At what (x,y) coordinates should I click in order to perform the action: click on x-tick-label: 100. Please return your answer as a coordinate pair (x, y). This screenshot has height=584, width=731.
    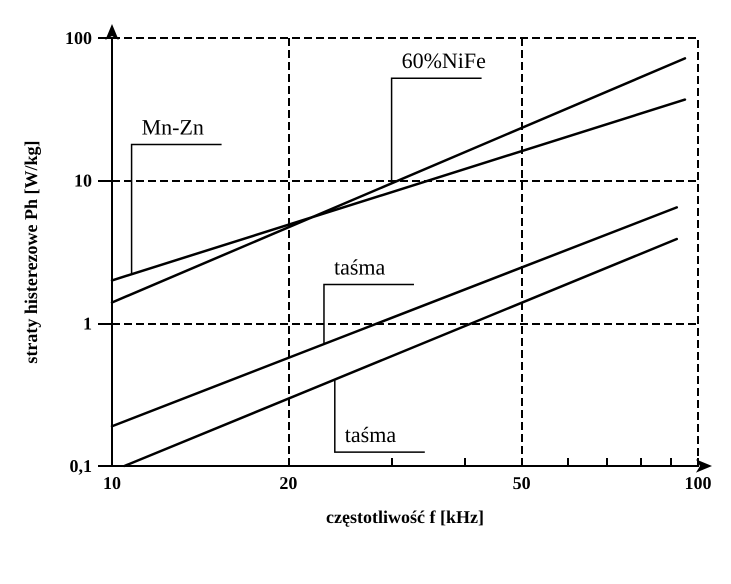
    Looking at the image, I should click on (698, 483).